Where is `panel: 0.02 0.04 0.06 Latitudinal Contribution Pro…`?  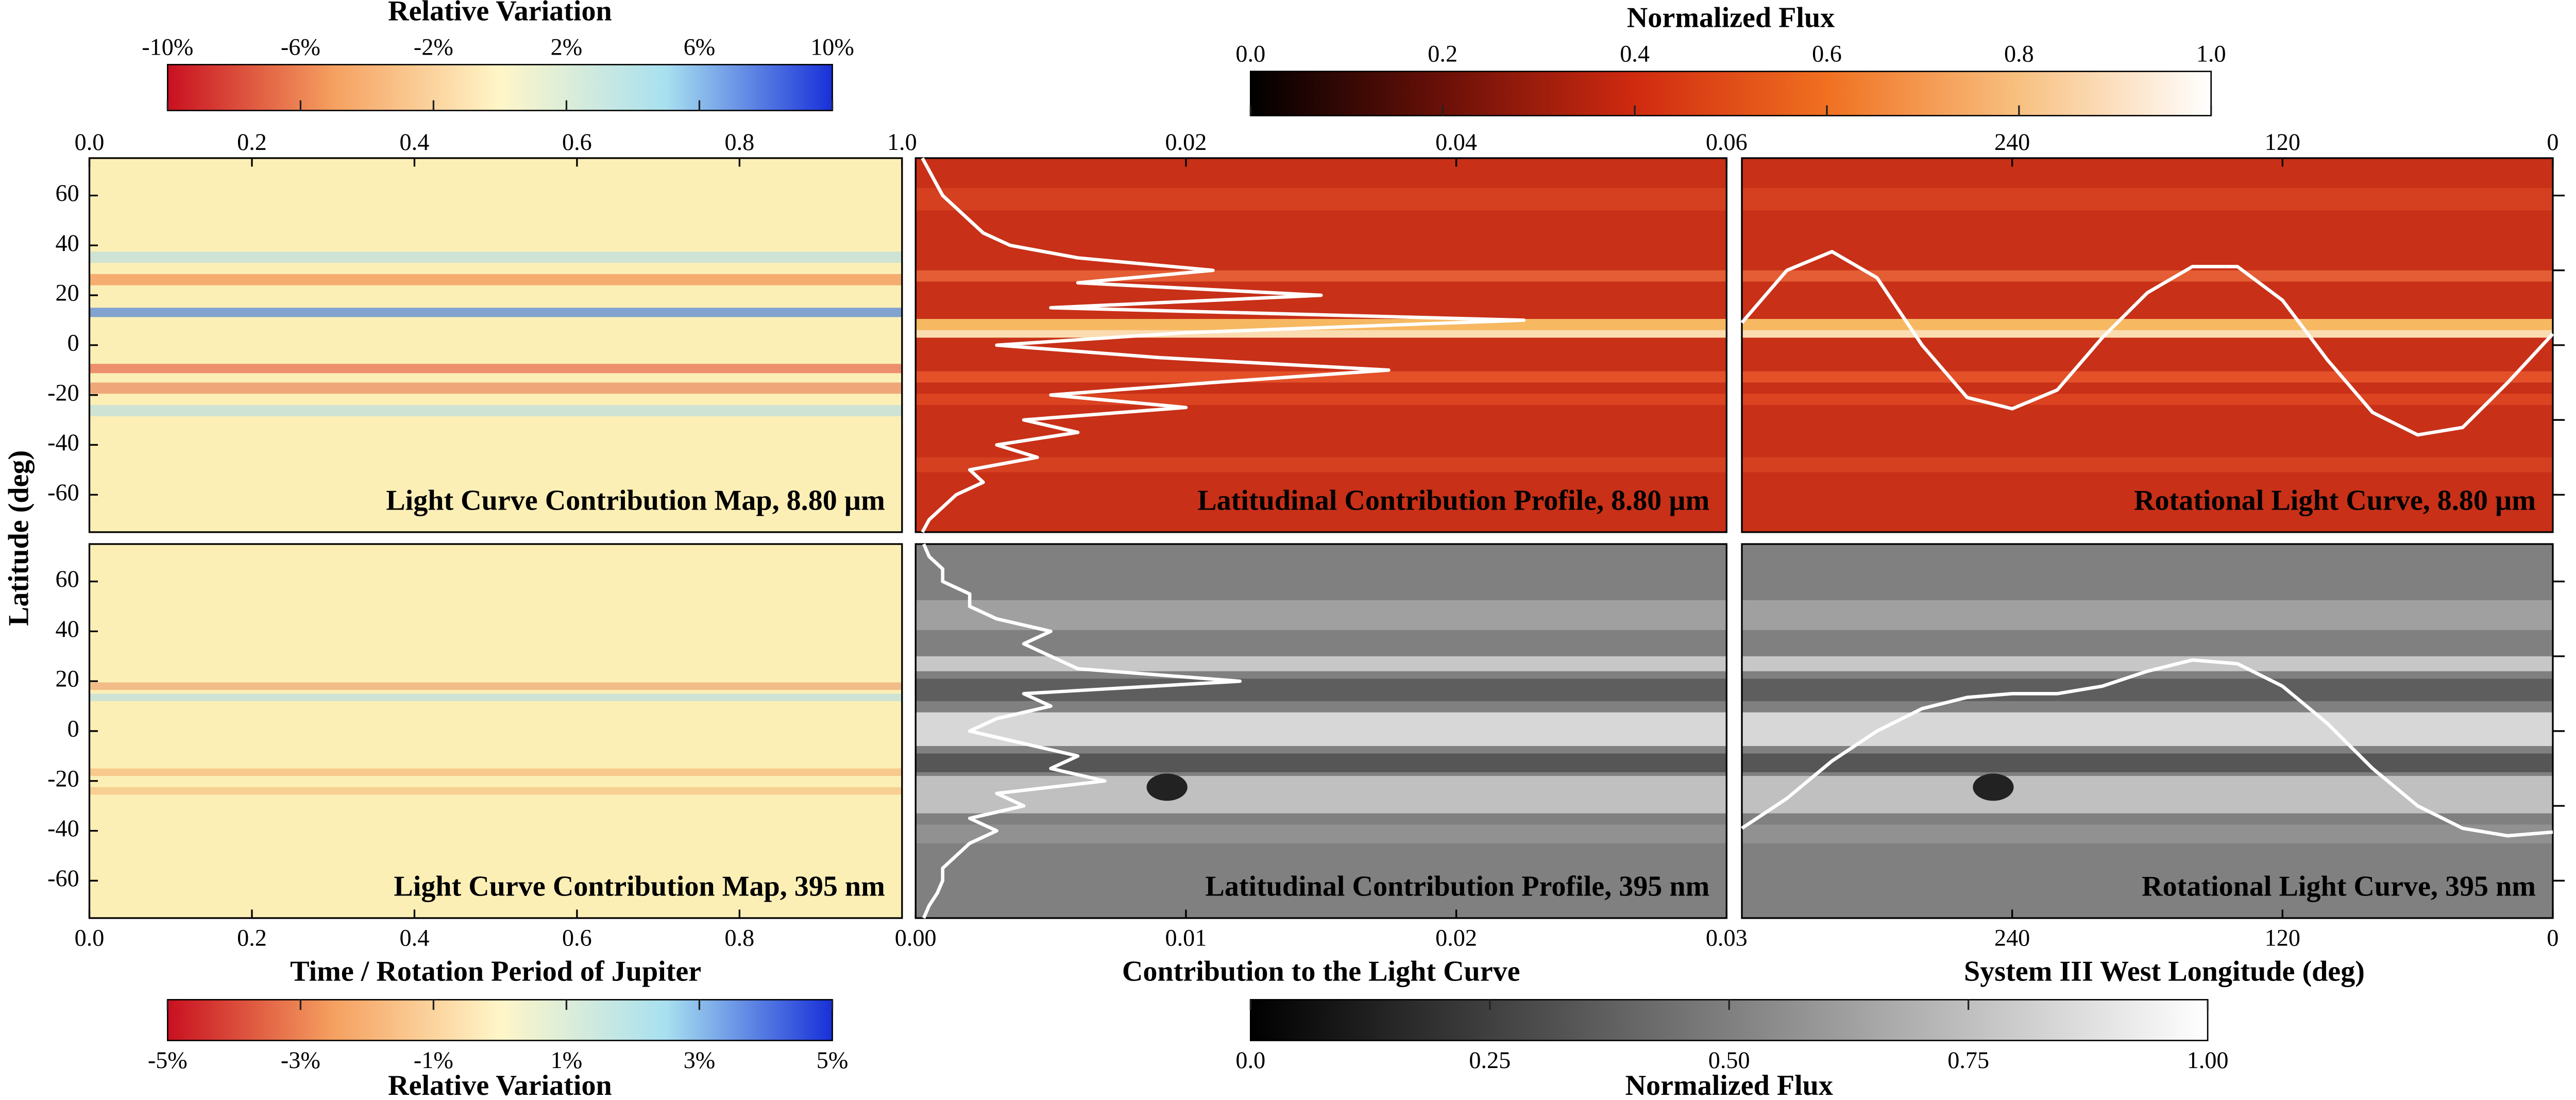
panel: 0.02 0.04 0.06 Latitudinal Contribution Pro… is located at coordinates (1331, 331).